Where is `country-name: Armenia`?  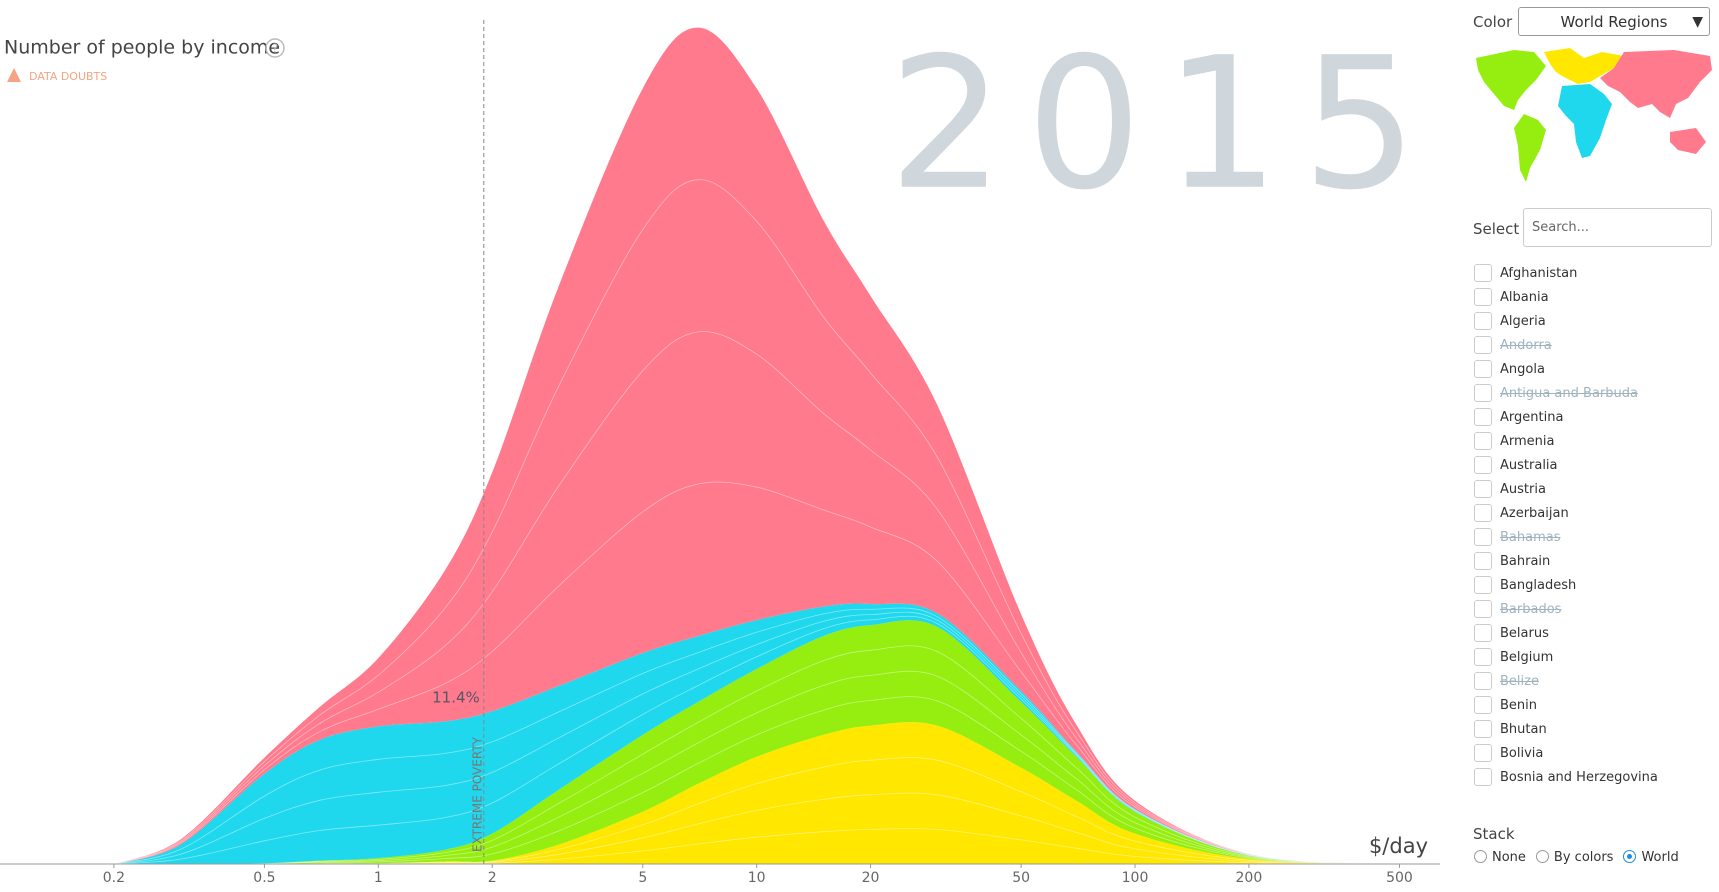 country-name: Armenia is located at coordinates (1527, 441).